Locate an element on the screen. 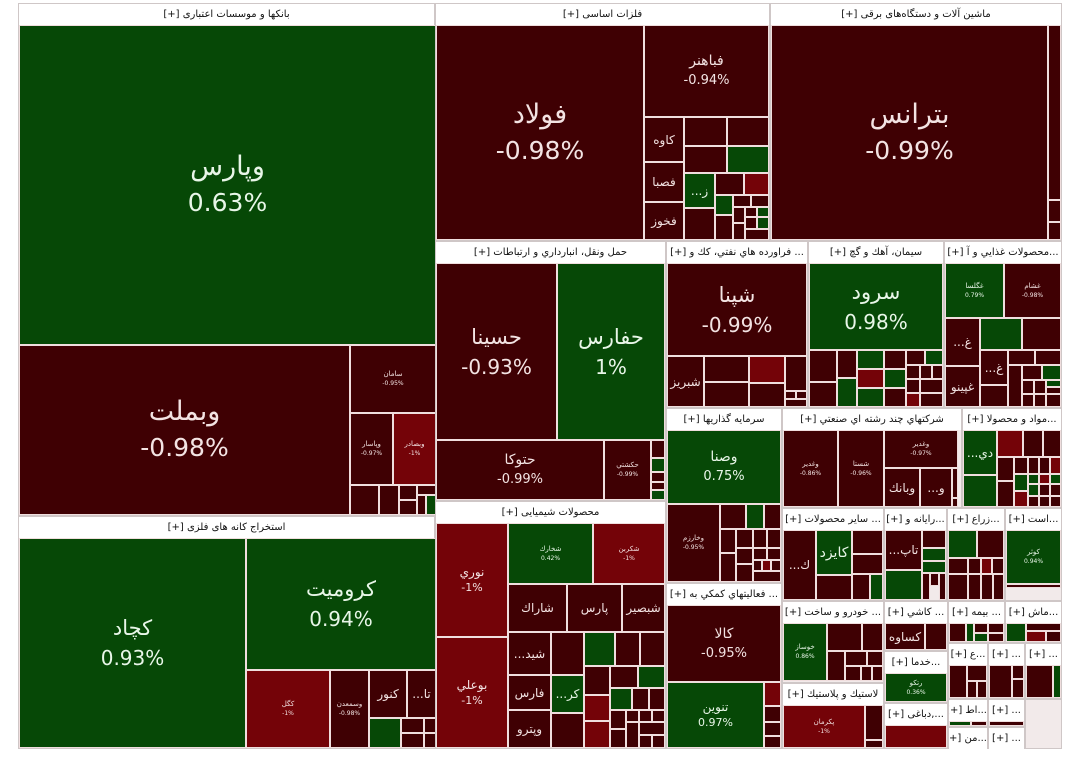 This screenshot has height=772, width=1079. tile-vpasar: وپاسار -0.97% is located at coordinates (371, 449).